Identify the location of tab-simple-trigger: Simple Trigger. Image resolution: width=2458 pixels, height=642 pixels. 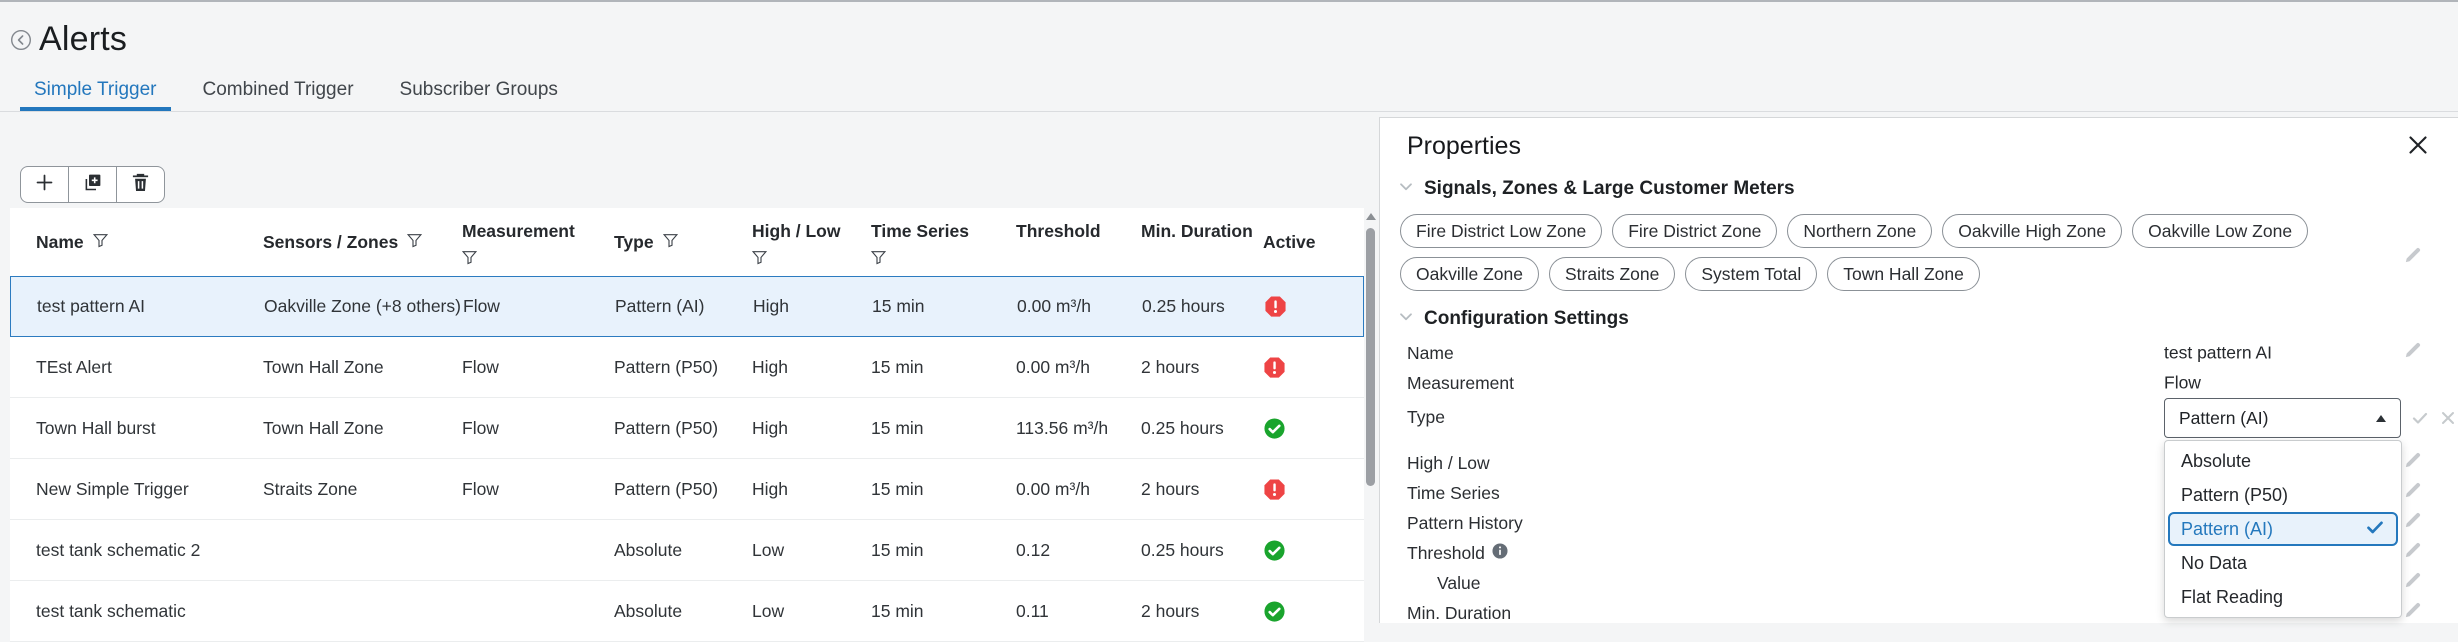
(95, 91).